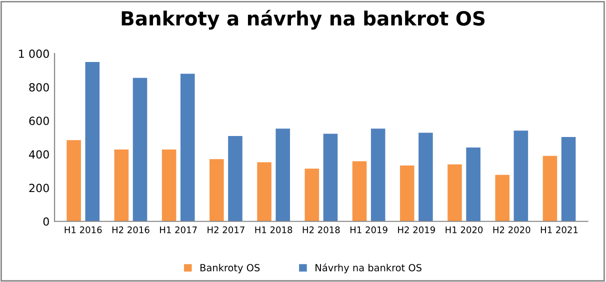 The width and height of the screenshot is (606, 282). Describe the element at coordinates (131, 230) in the screenshot. I see `x-tick-label: H2 2016` at that location.